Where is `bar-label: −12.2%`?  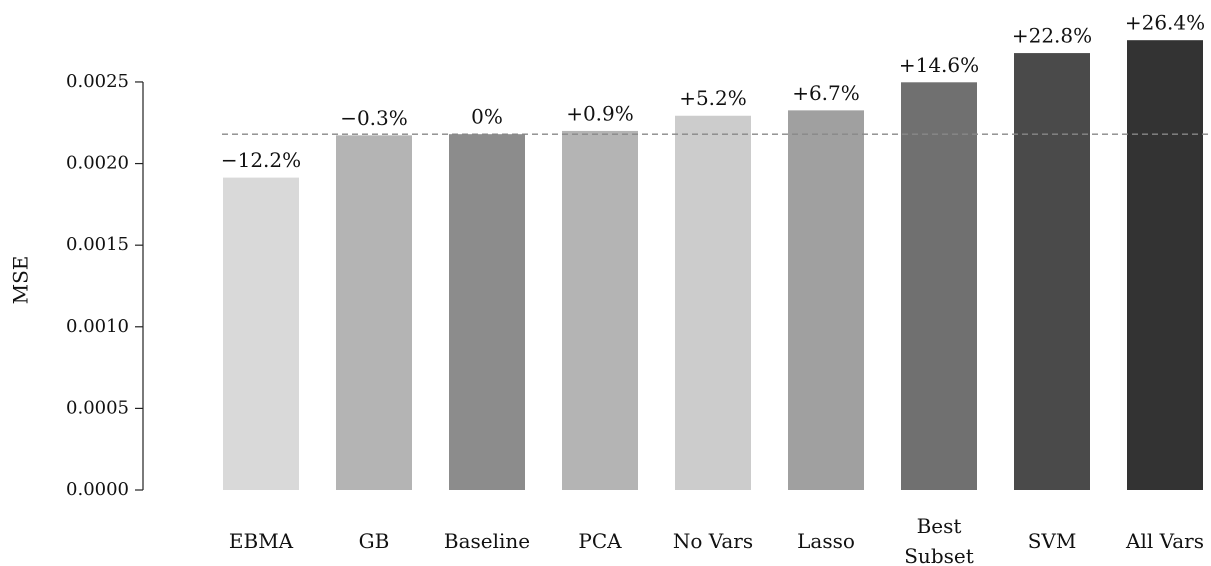 bar-label: −12.2% is located at coordinates (261, 160).